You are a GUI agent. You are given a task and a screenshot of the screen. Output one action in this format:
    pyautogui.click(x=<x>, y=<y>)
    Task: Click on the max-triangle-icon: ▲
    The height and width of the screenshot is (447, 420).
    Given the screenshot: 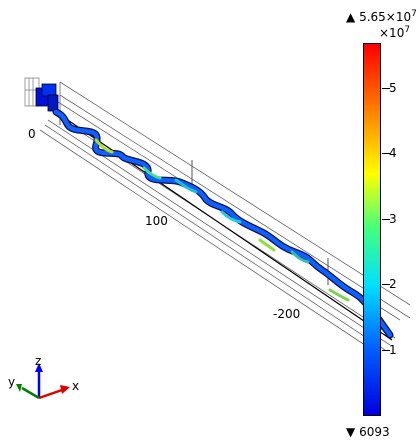 What is the action you would take?
    pyautogui.click(x=351, y=17)
    